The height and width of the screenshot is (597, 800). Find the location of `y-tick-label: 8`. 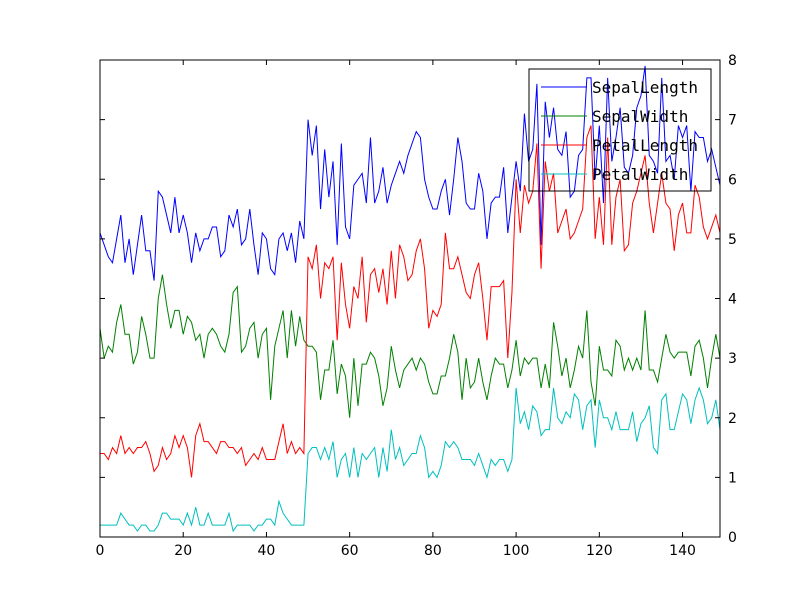

y-tick-label: 8 is located at coordinates (732, 61).